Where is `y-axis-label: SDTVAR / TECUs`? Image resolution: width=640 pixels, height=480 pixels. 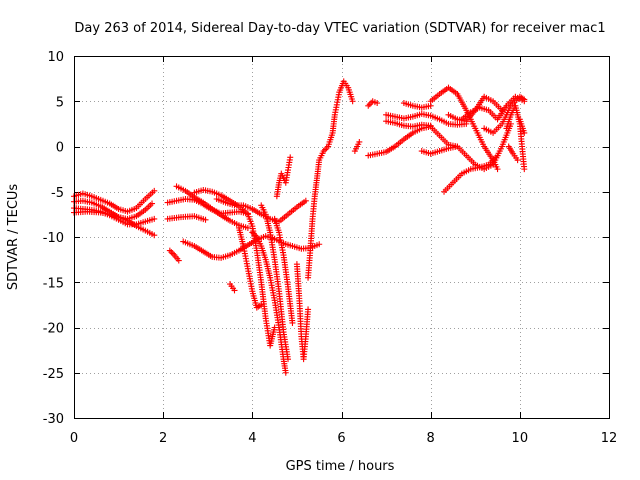 y-axis-label: SDTVAR / TECUs is located at coordinates (13, 237).